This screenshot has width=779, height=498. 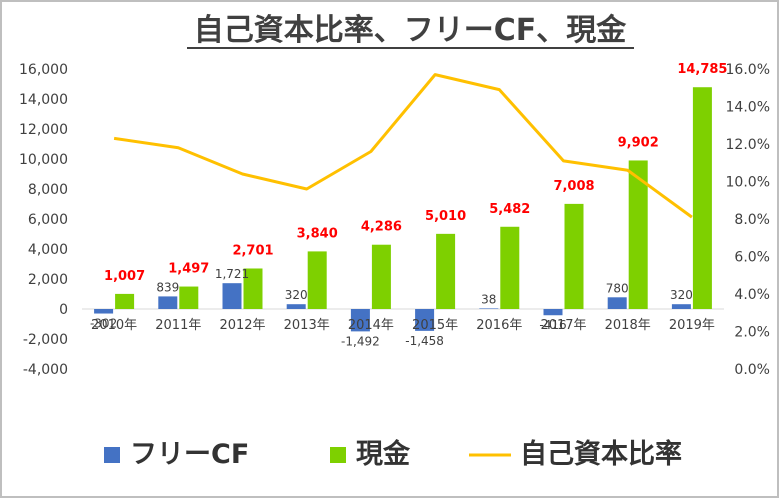 What do you see at coordinates (45, 340) in the screenshot?
I see `y-left-tick-label: -2,000` at bounding box center [45, 340].